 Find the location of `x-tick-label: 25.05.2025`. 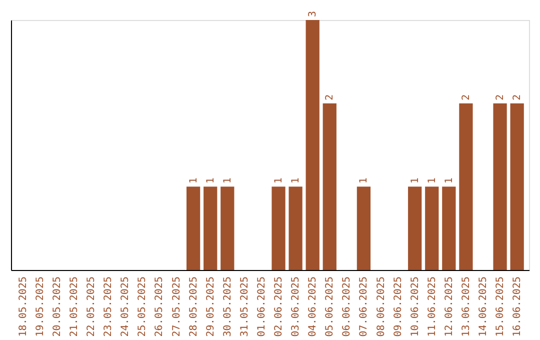

x-tick-label: 25.05.2025 is located at coordinates (142, 306).